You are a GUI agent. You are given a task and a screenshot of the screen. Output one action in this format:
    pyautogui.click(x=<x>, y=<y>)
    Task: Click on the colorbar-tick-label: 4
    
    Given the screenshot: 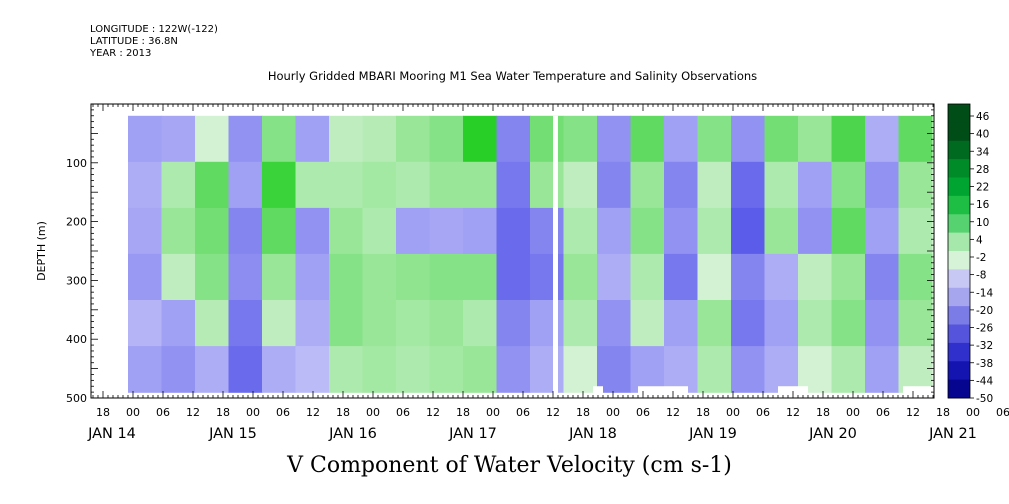 What is the action you would take?
    pyautogui.click(x=979, y=240)
    